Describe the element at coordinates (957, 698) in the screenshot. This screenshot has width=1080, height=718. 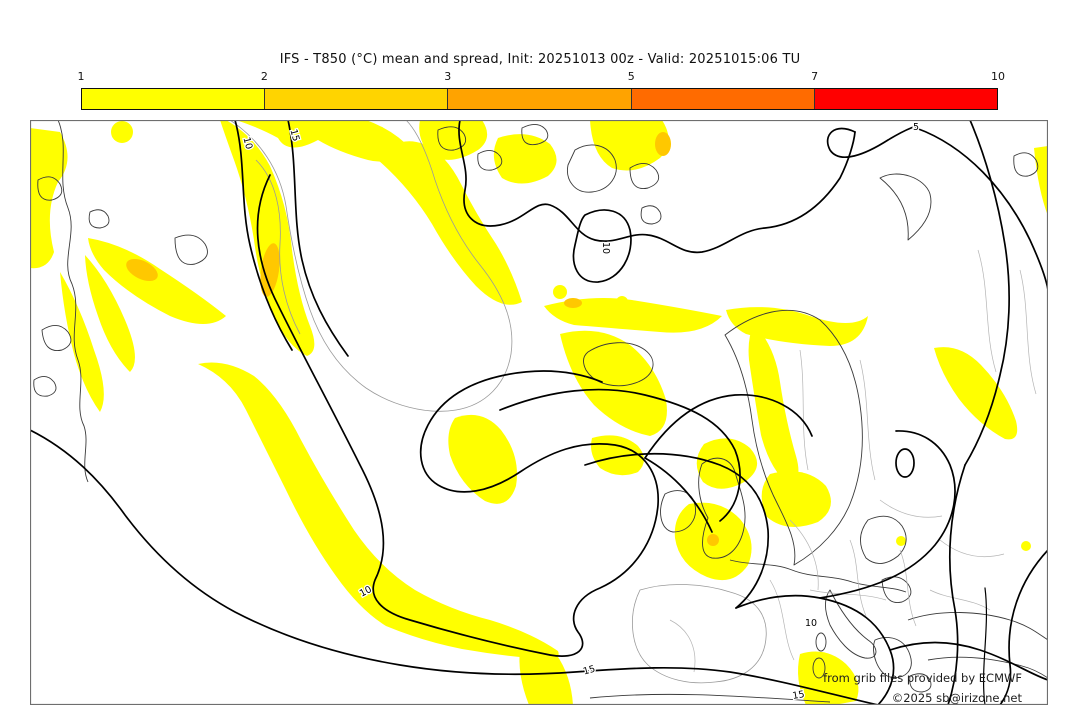
I see `attribution-copyright: ©2025 sb@irizone.net` at that location.